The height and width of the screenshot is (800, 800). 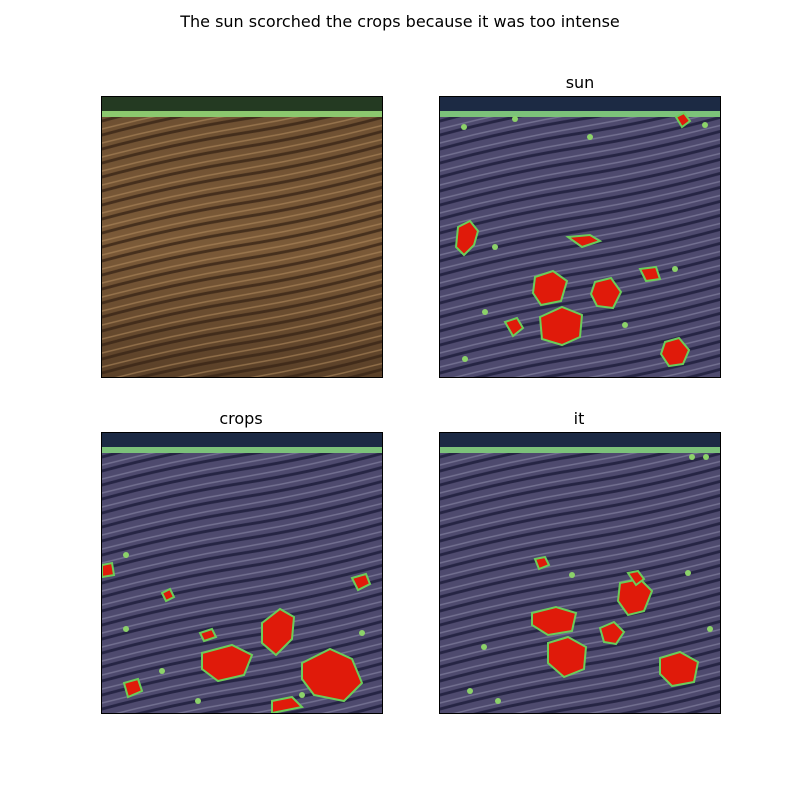 I want to click on panel-title-crops: crops, so click(x=241, y=418).